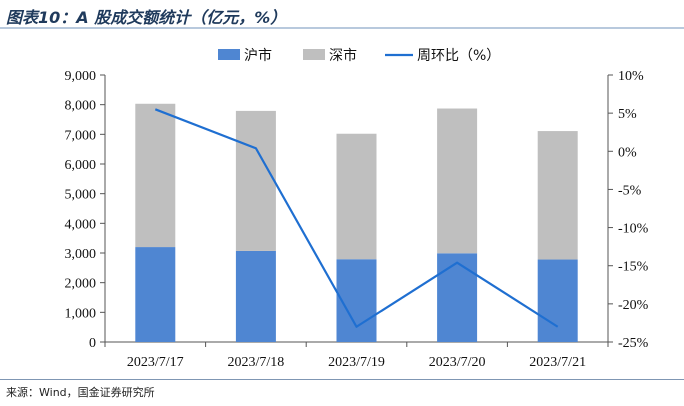 The height and width of the screenshot is (406, 684). I want to click on left-tick-label: 2,000, so click(81, 284).